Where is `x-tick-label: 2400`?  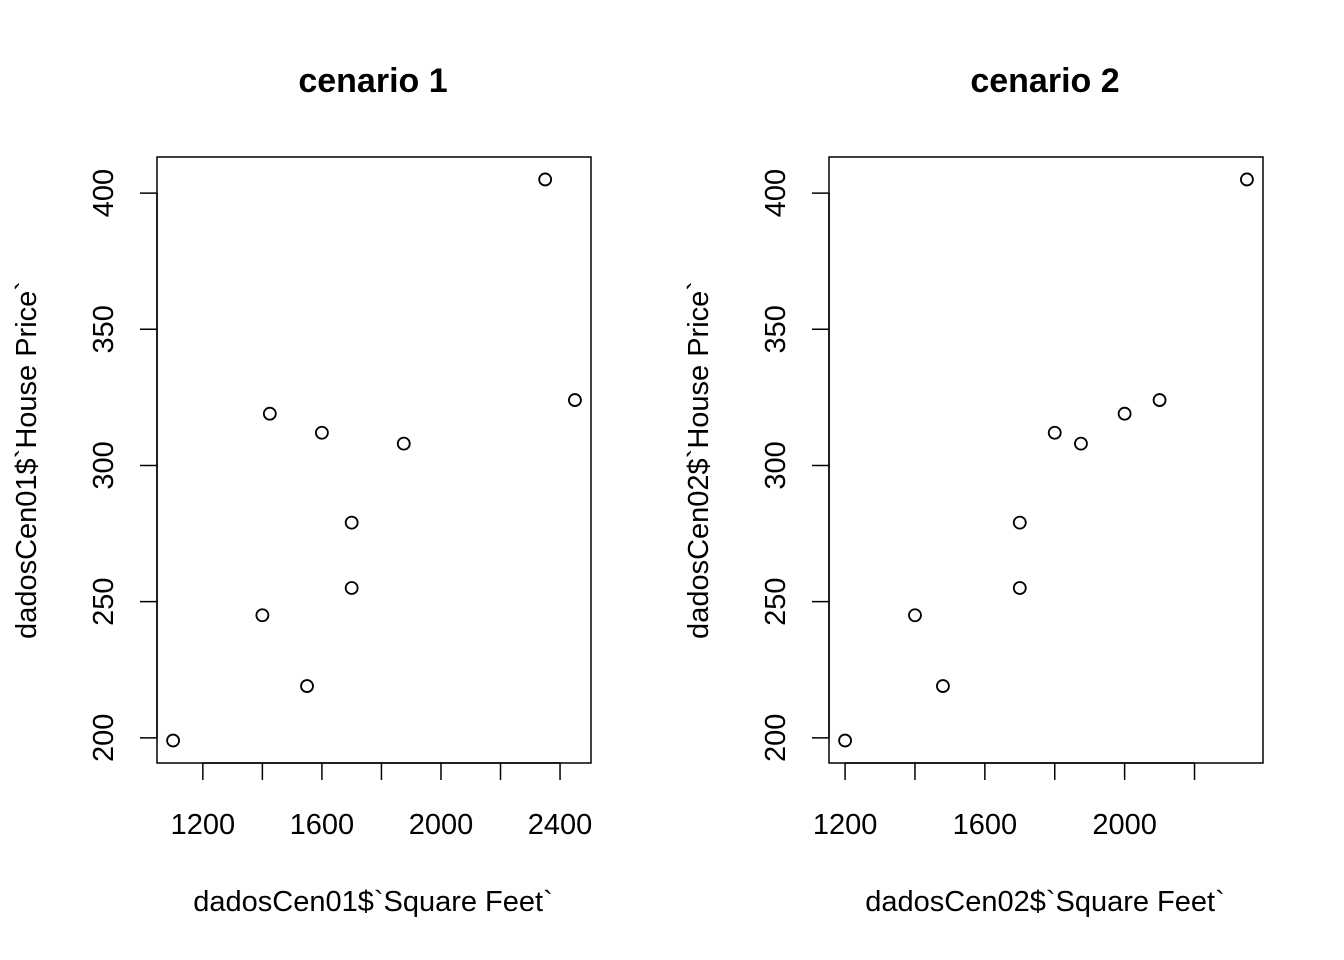
x-tick-label: 2400 is located at coordinates (560, 825).